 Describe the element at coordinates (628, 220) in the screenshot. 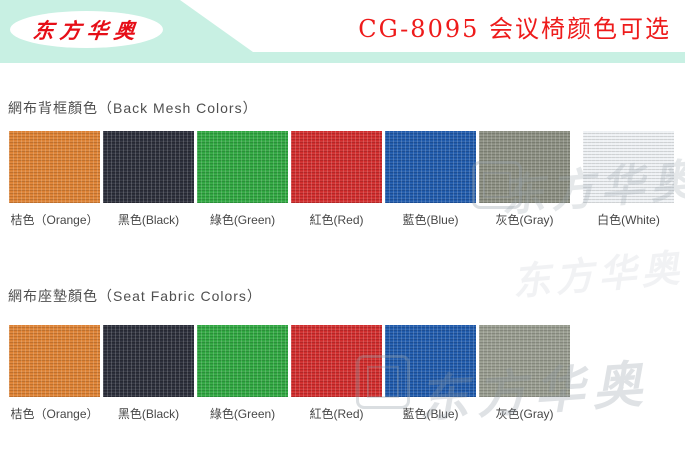

I see `swatch-label: 白色(White)` at that location.